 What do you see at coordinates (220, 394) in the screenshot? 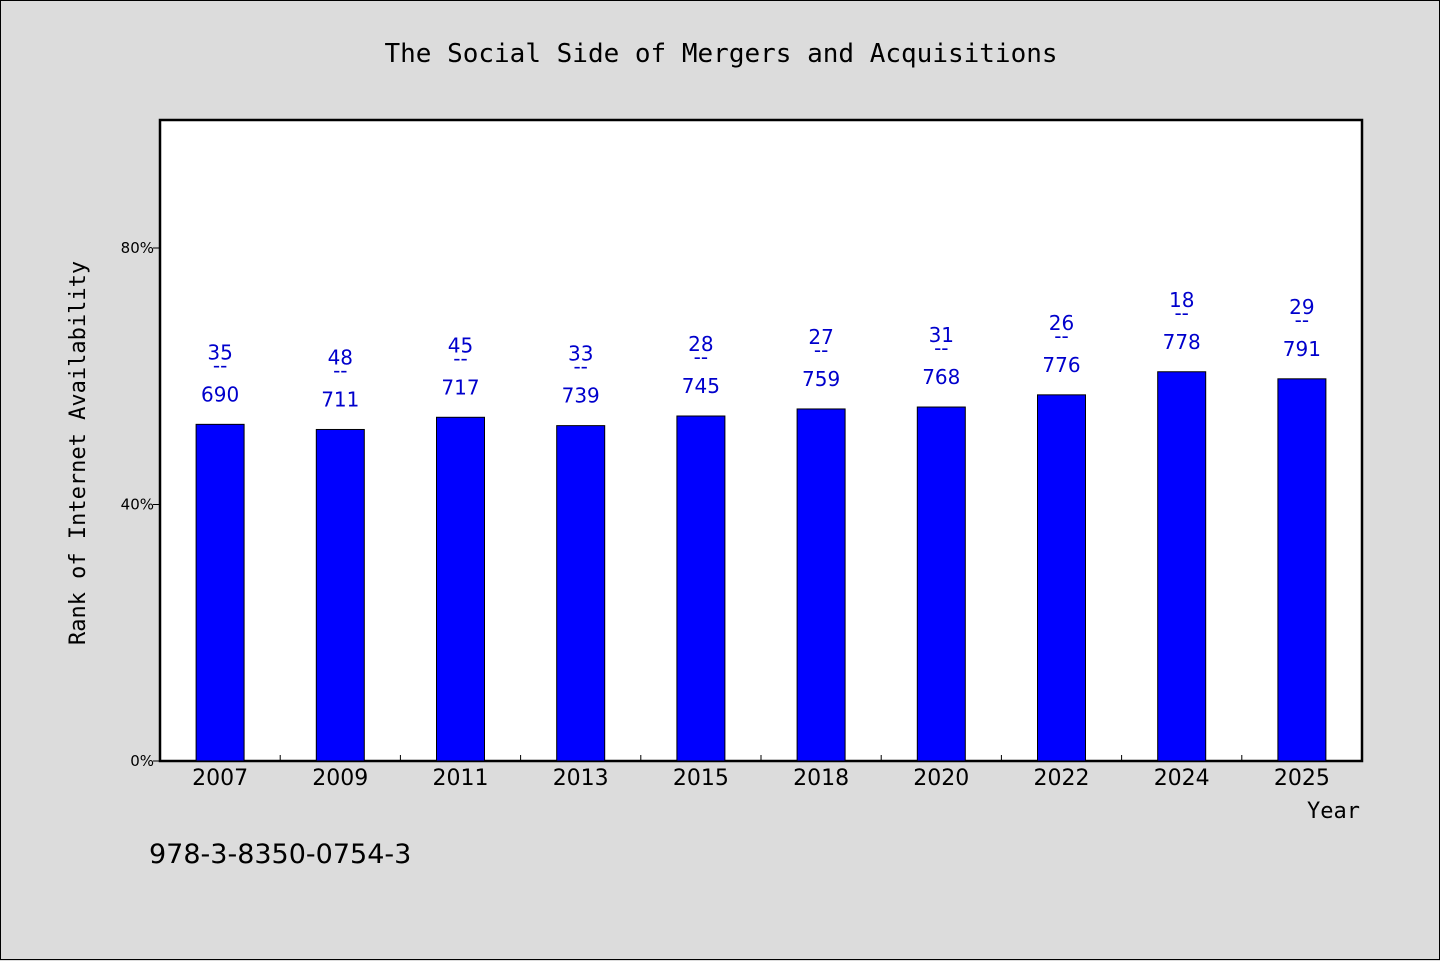
I see `data-label-bottom: 690` at bounding box center [220, 394].